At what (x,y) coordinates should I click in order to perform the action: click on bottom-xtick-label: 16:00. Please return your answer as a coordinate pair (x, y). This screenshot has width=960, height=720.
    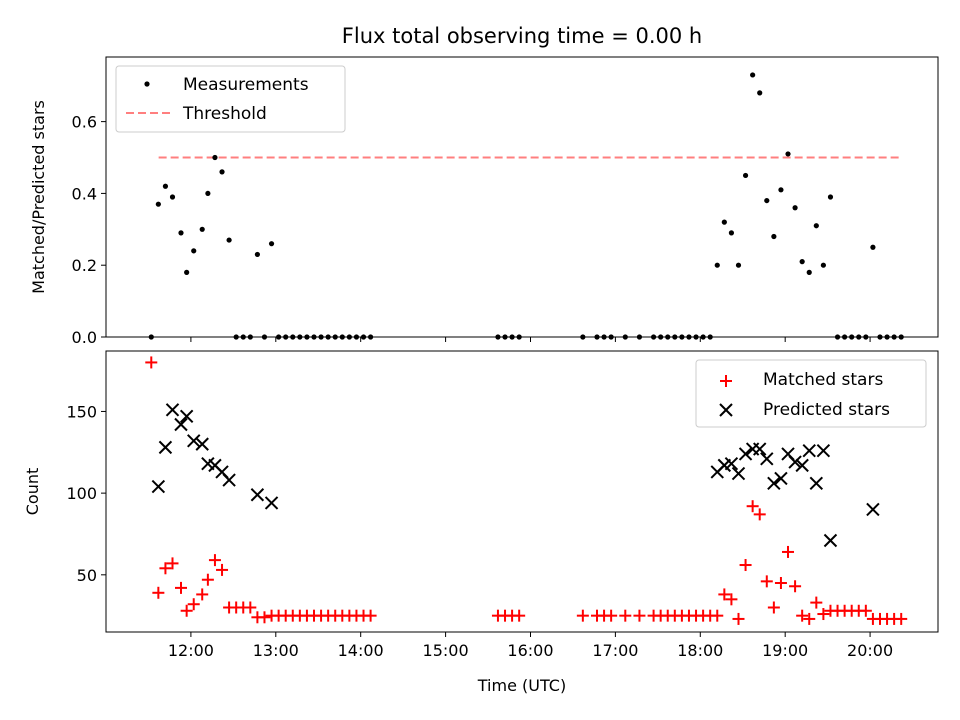
    Looking at the image, I should click on (530, 650).